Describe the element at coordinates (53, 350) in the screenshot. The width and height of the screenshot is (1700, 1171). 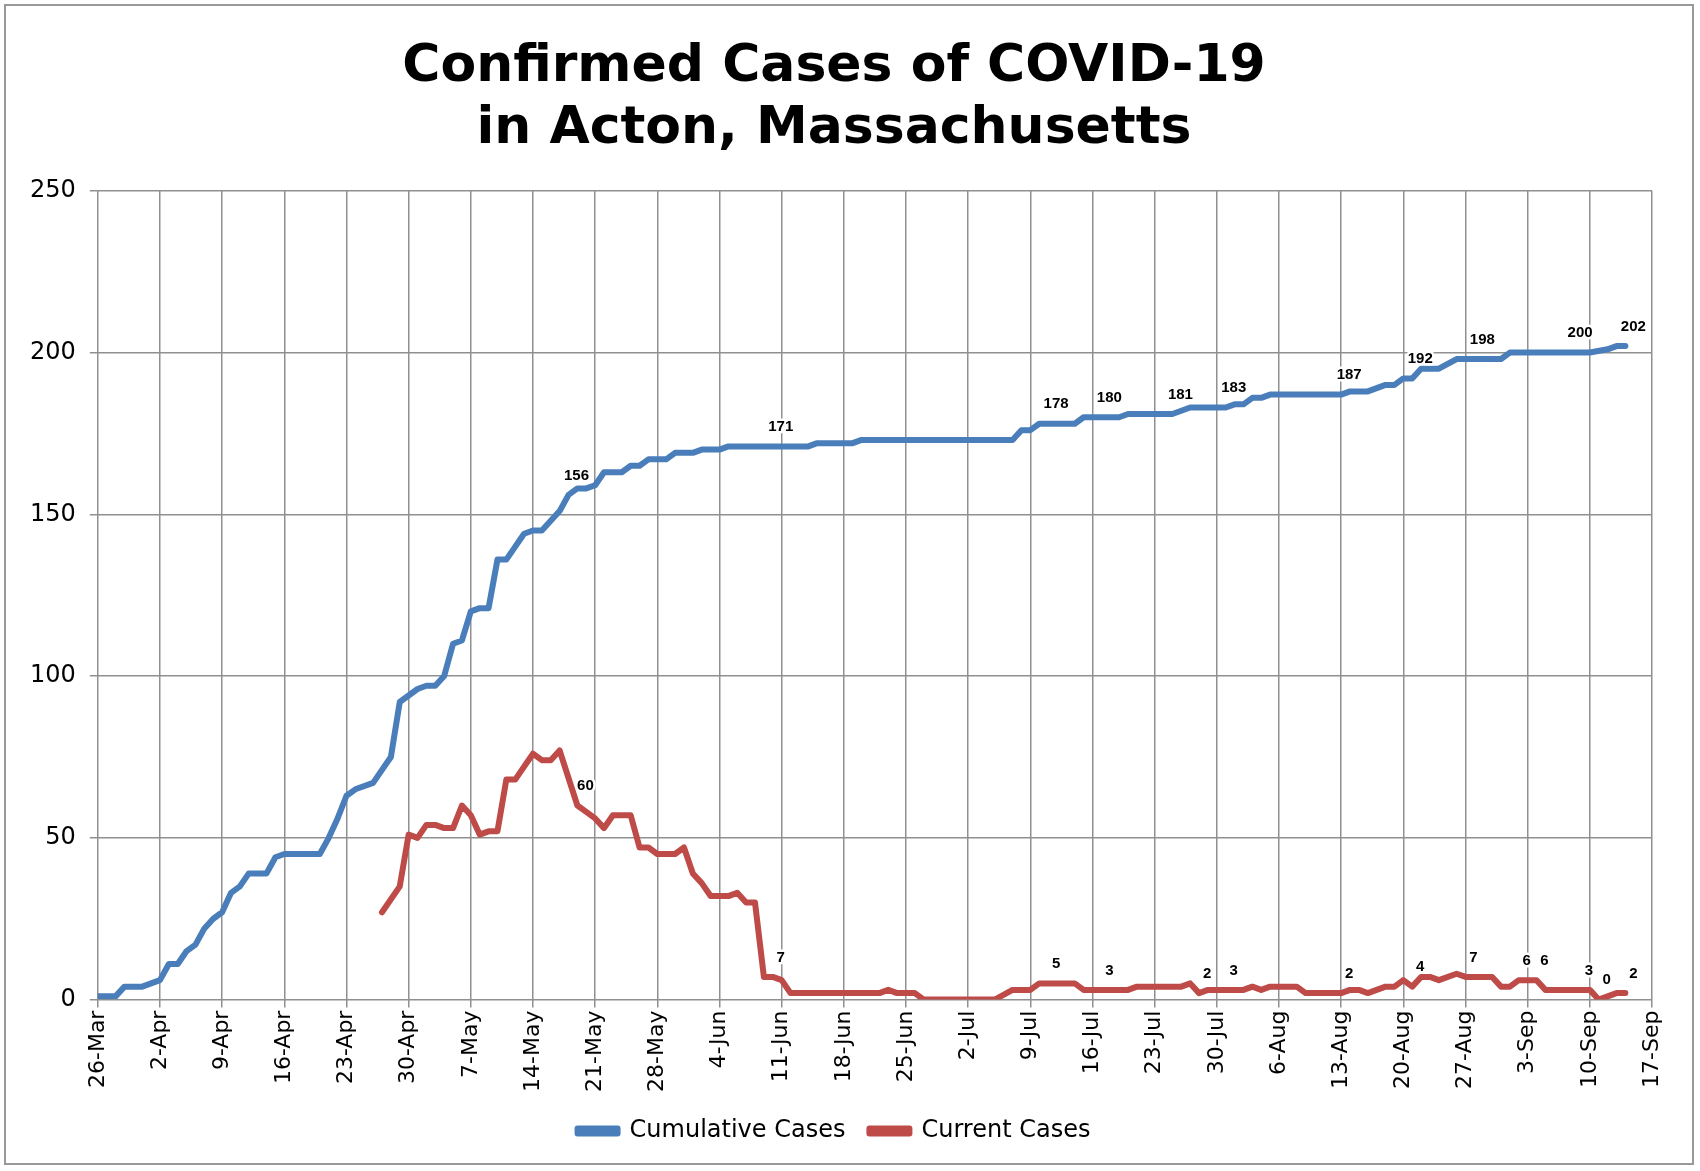
I see `y-tick-label: 200` at that location.